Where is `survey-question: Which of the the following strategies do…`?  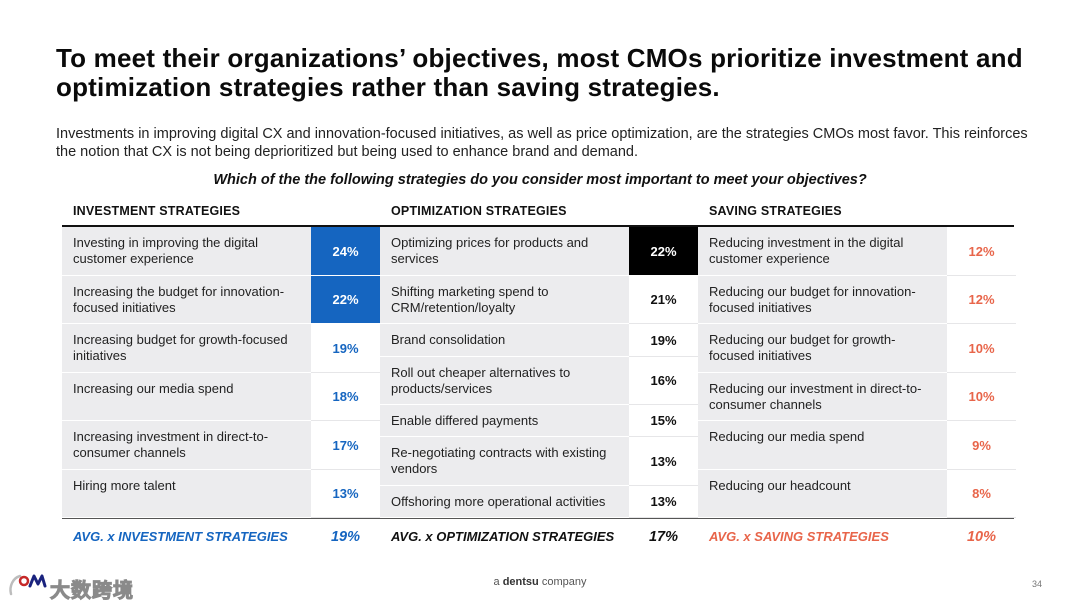 survey-question: Which of the the following strategies do… is located at coordinates (540, 180).